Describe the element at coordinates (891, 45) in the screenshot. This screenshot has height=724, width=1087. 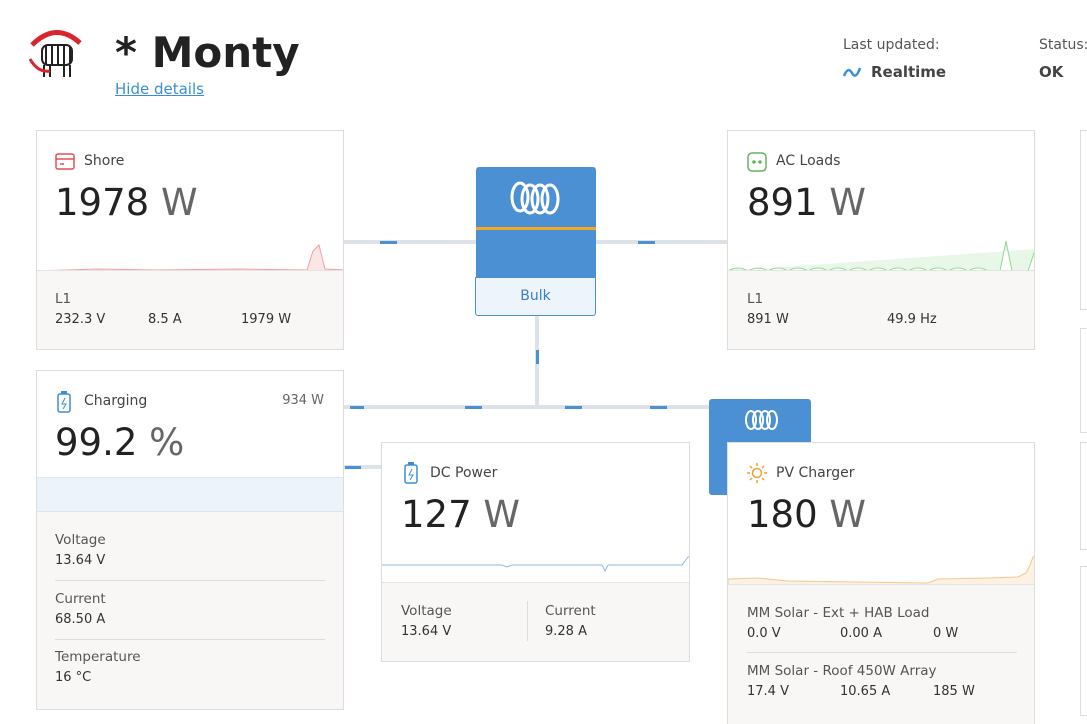
I see `last-updated-label: Last updated:` at that location.